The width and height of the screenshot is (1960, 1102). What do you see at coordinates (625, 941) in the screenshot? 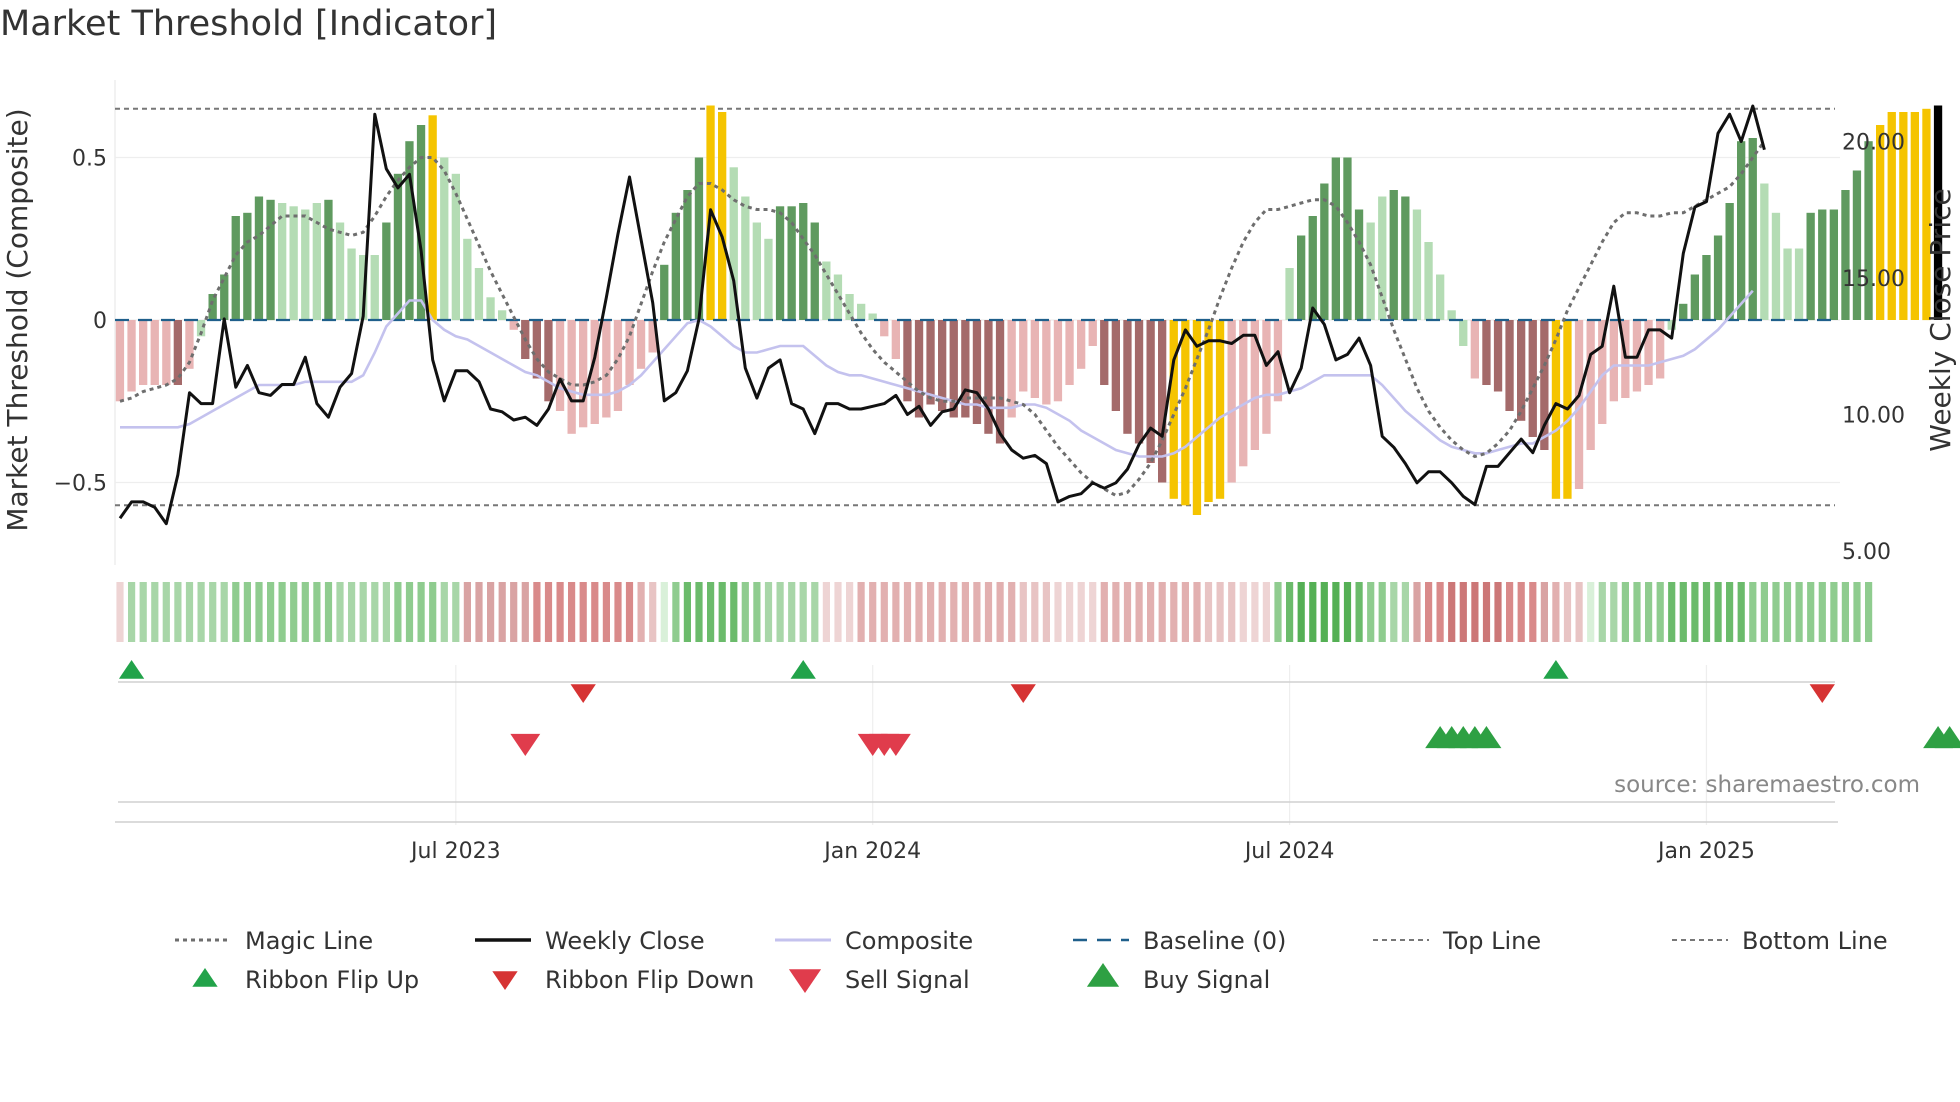
I see `legend-label: Weekly Close` at bounding box center [625, 941].